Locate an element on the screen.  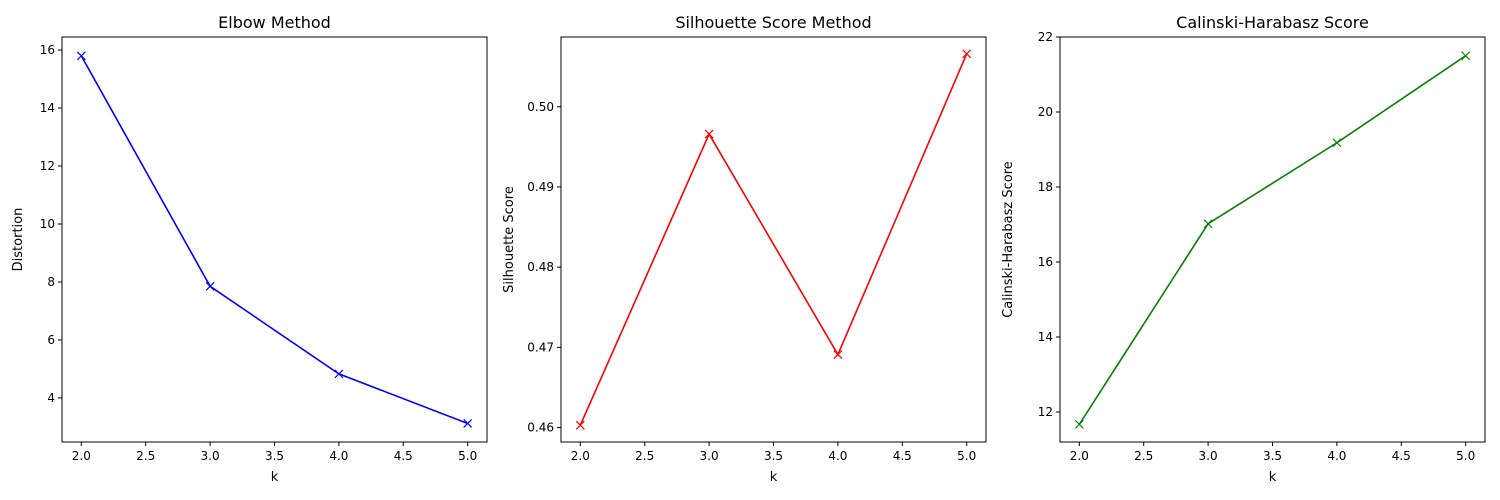
elbow-x-tick-label: 5.0 is located at coordinates (467, 456).